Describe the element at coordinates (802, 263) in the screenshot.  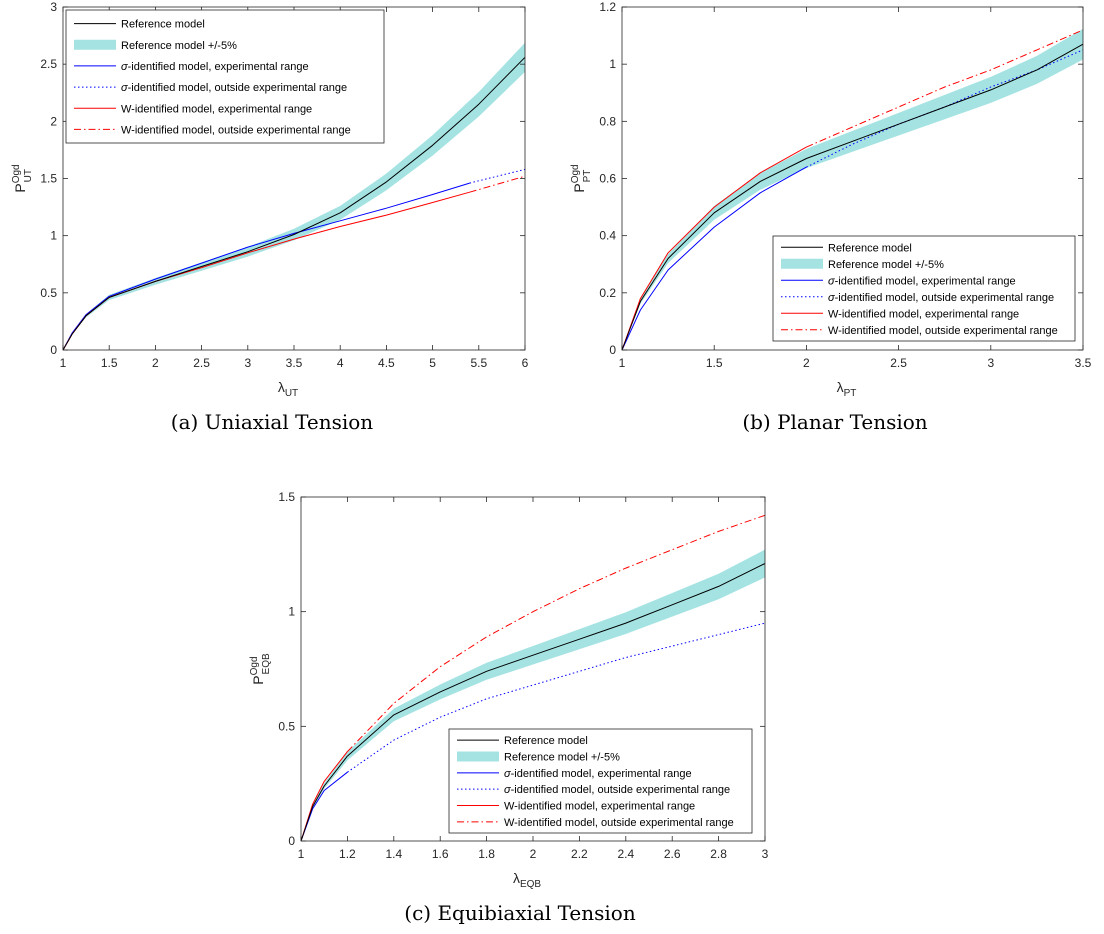
I see `pt-legend-swatch-band` at that location.